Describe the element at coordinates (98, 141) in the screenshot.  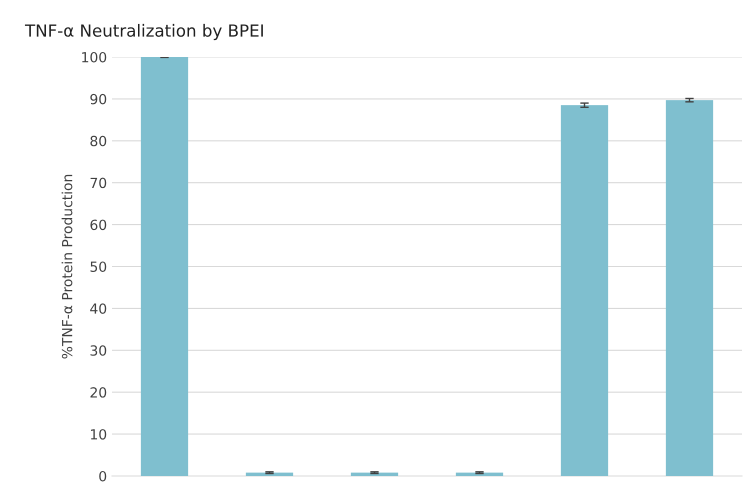
I see `y-tick-label: 80` at that location.